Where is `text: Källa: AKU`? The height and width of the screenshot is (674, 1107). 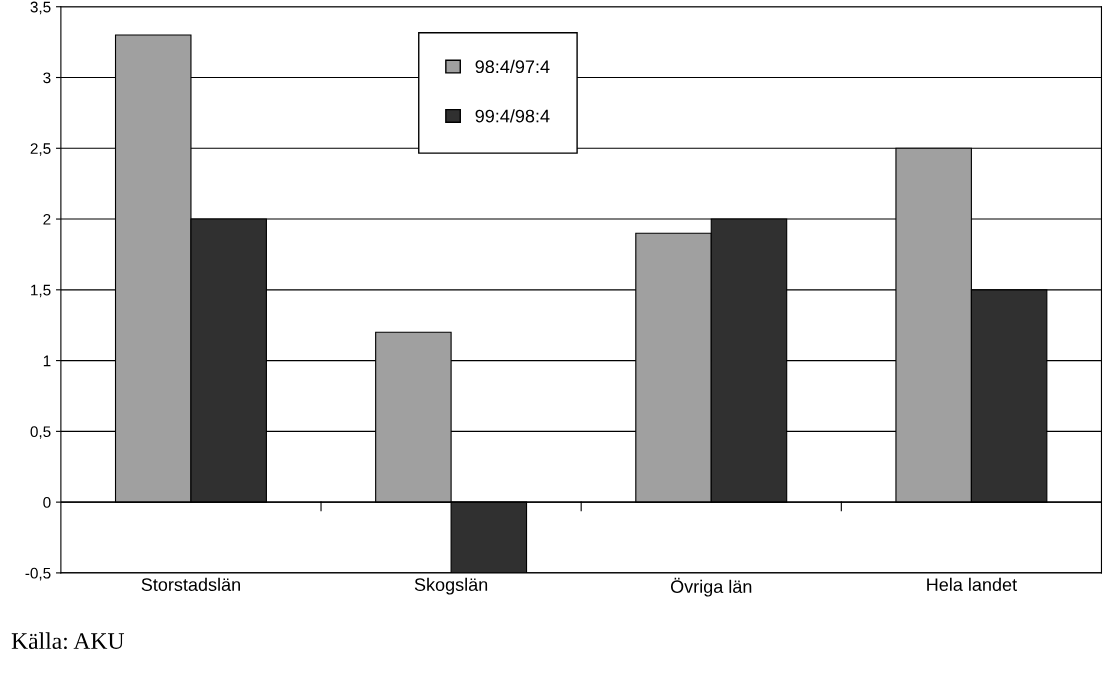 text: Källa: AKU is located at coordinates (68, 641).